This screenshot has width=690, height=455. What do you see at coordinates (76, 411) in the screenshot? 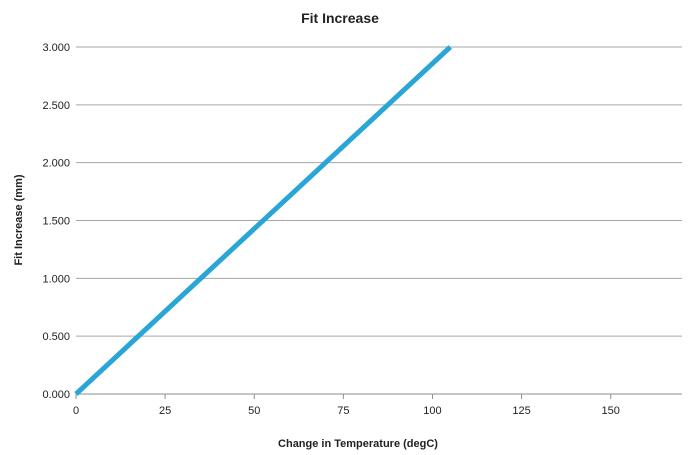
I see `x-tick-label: 0` at bounding box center [76, 411].